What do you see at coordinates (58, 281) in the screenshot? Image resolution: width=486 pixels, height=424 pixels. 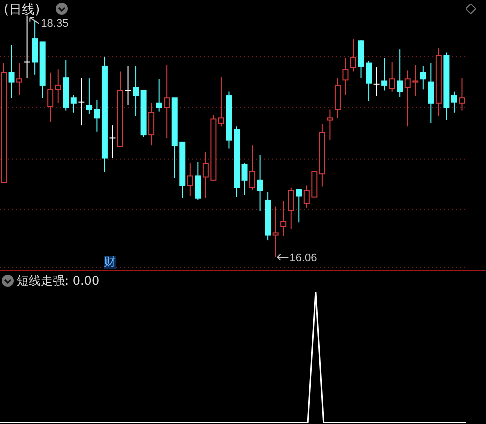 I see `chart-title: 短线走强: 0.00` at bounding box center [58, 281].